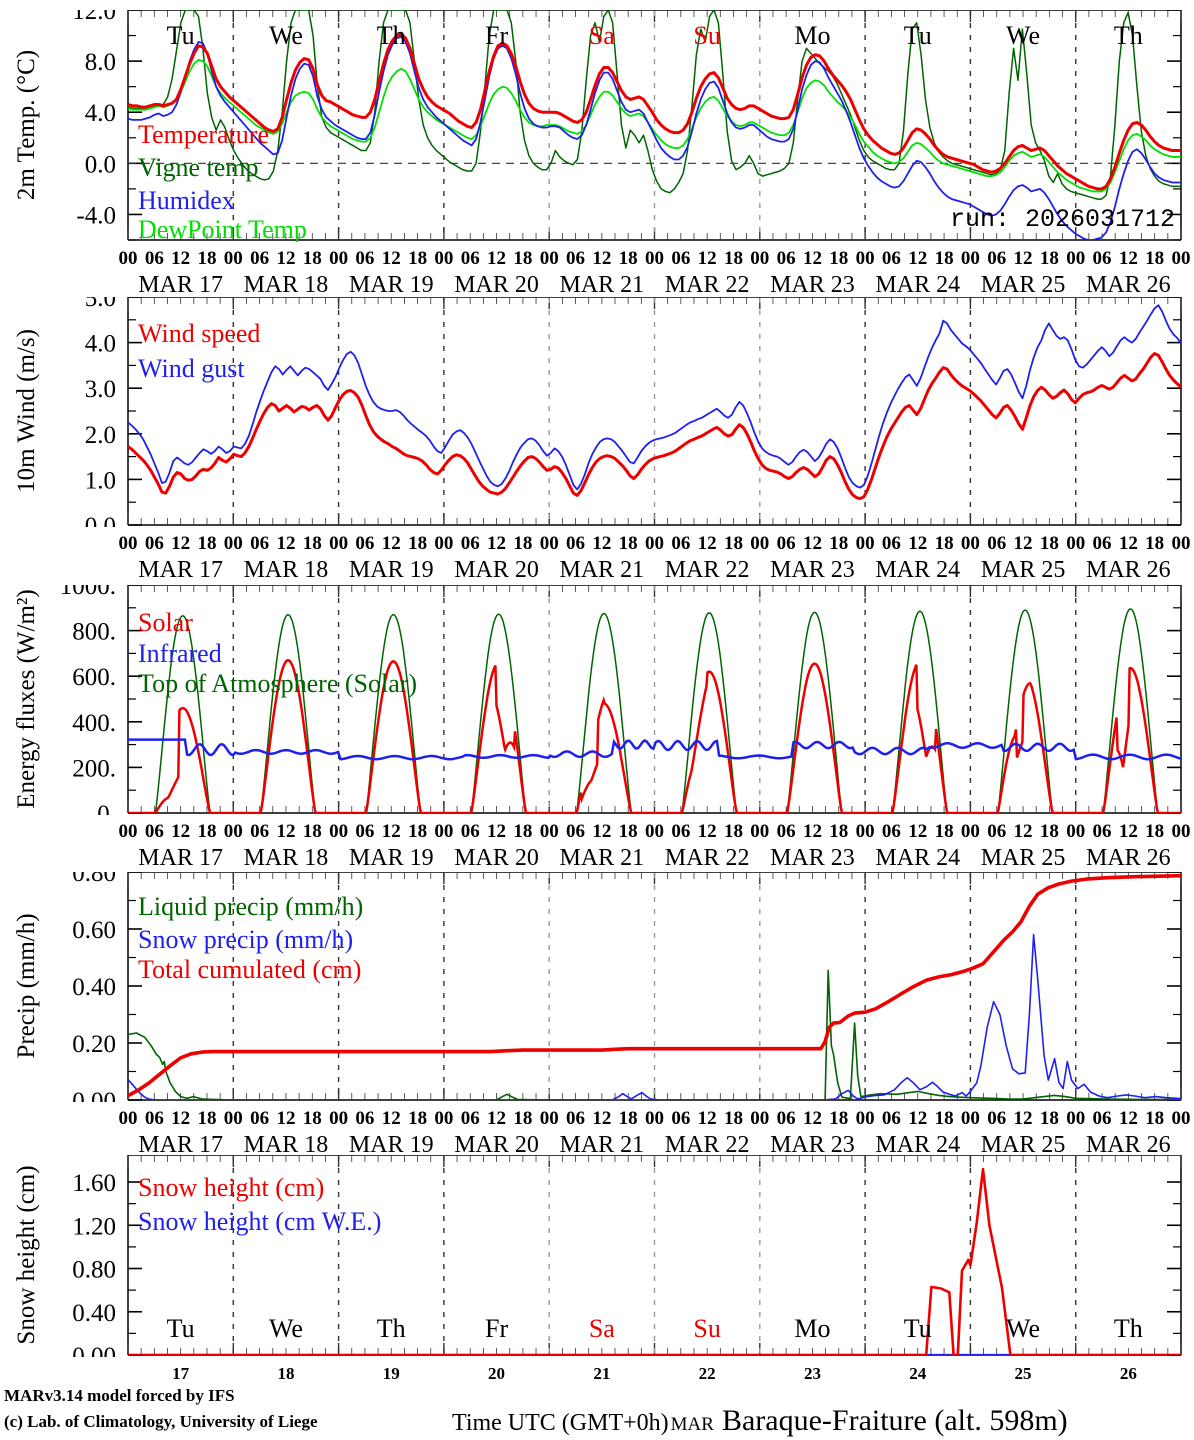  What do you see at coordinates (180, 570) in the screenshot?
I see `x-date-label: MAR 17` at bounding box center [180, 570].